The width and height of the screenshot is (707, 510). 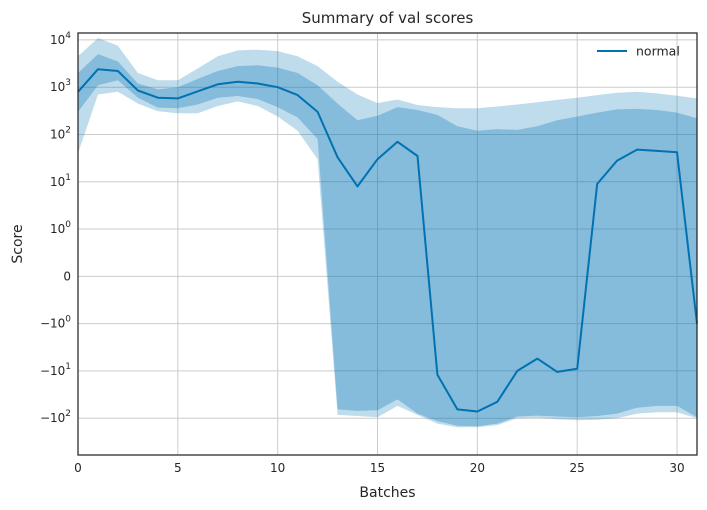 I want to click on x-tick-label: 15, so click(x=377, y=468).